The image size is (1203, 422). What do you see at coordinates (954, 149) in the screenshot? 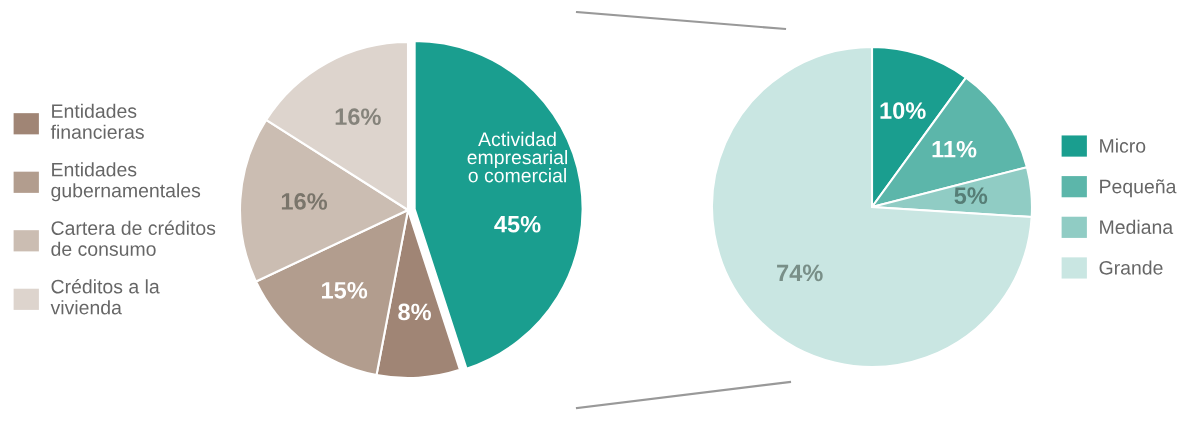
I see `data-label: 11%` at bounding box center [954, 149].